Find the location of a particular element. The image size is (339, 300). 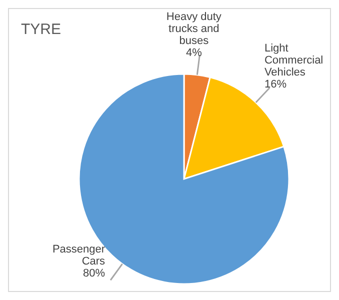

slice-label: Light Commercial Vehicles is located at coordinates (294, 60).